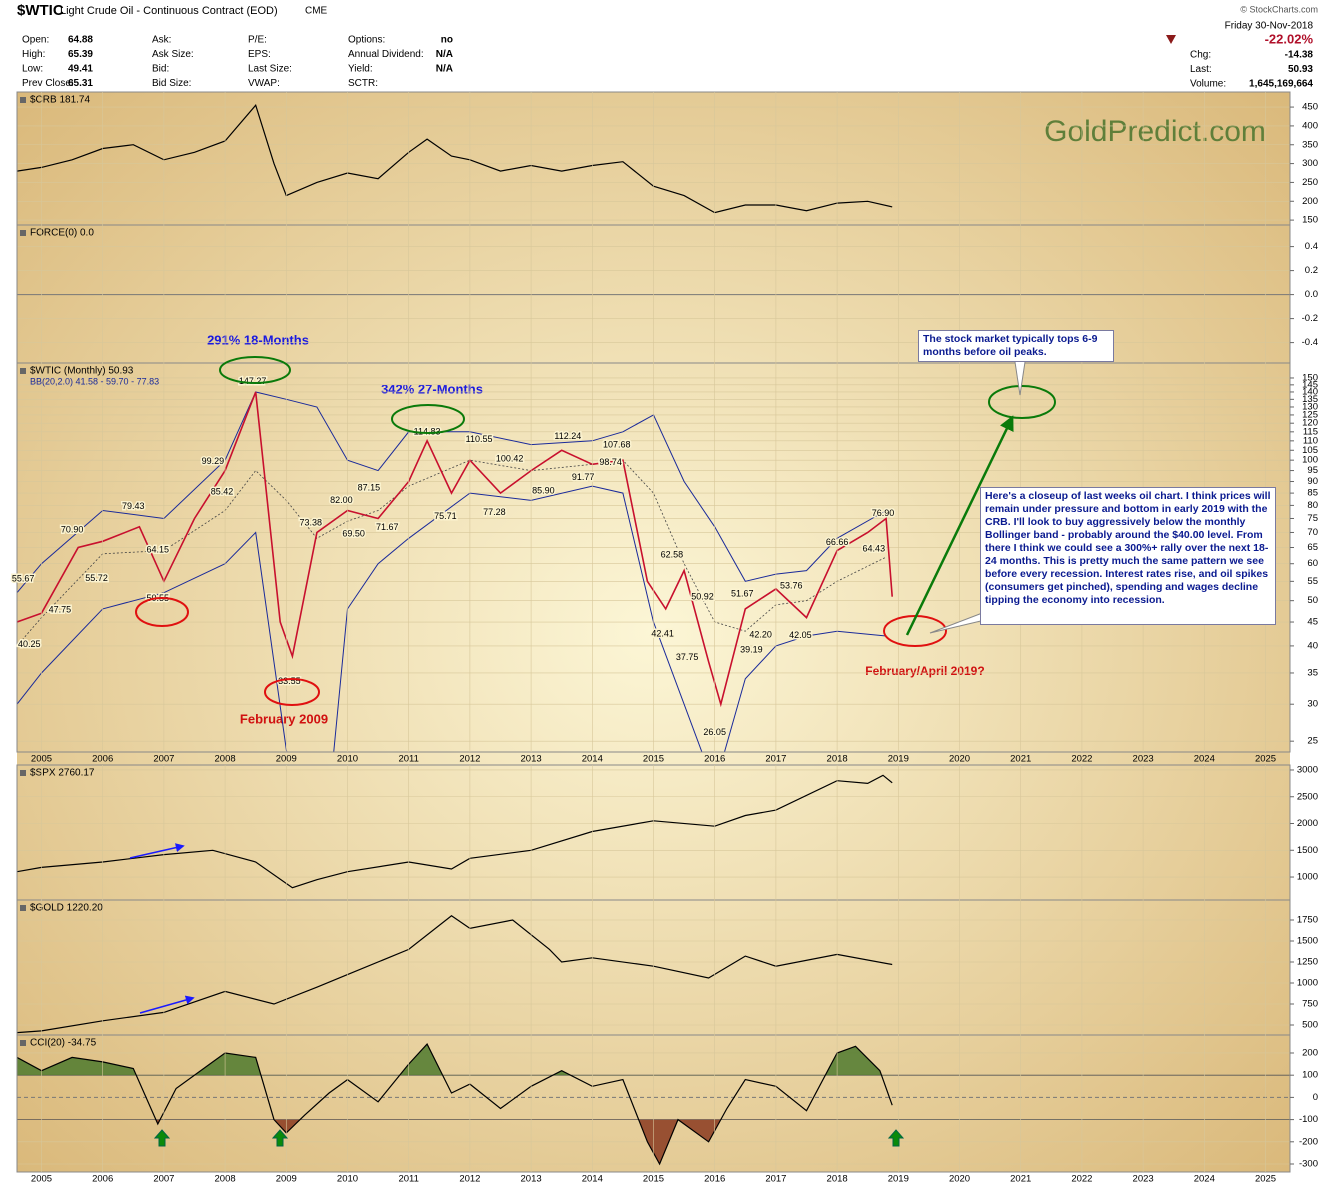 The image size is (1340, 1192). I want to click on price-label: 110.55, so click(479, 439).